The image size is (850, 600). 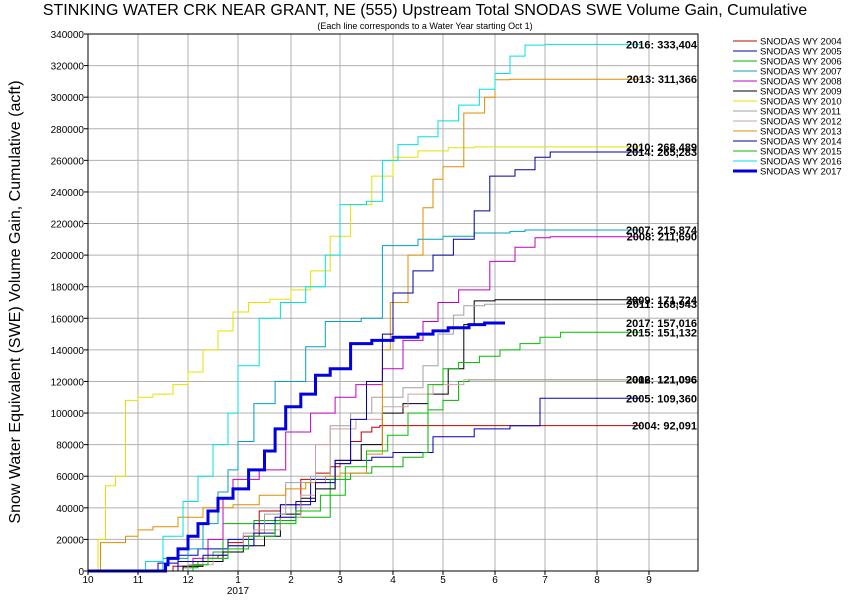 I want to click on y-tick-label: 120000, so click(x=68, y=382).